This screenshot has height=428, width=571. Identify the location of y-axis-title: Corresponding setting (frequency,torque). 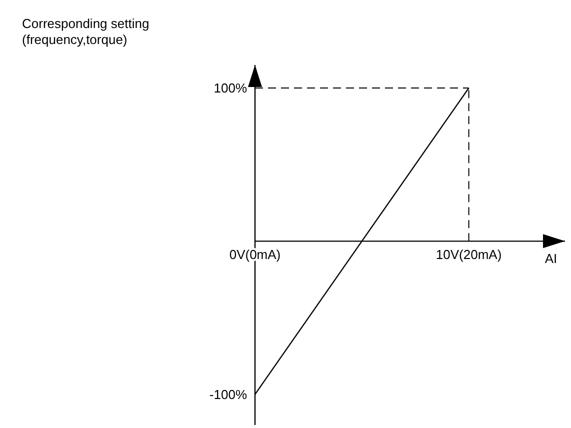
(86, 32).